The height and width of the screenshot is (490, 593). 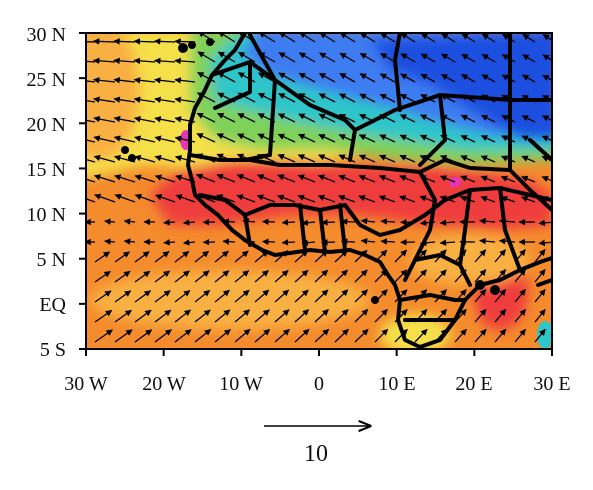 I want to click on y-tick-label: 15 N, so click(x=46, y=170).